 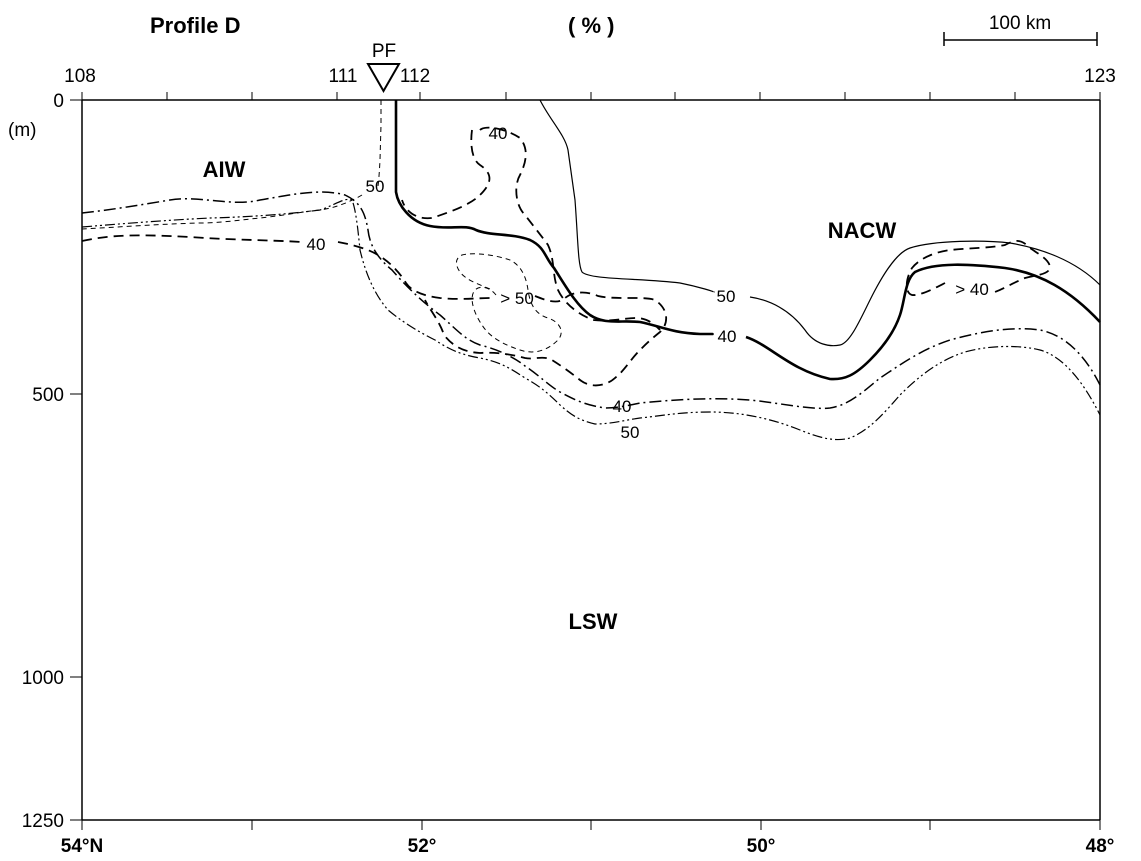 I want to click on water-mass-lsw: LSW, so click(x=593, y=621).